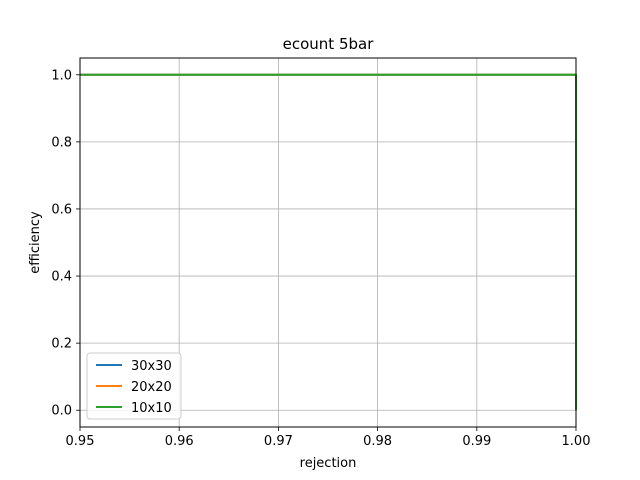 Image resolution: width=640 pixels, height=480 pixels. What do you see at coordinates (65, 243) in the screenshot?
I see `y-ticks: 0.0 0.2 0.4 0.6 0.8 1.0` at bounding box center [65, 243].